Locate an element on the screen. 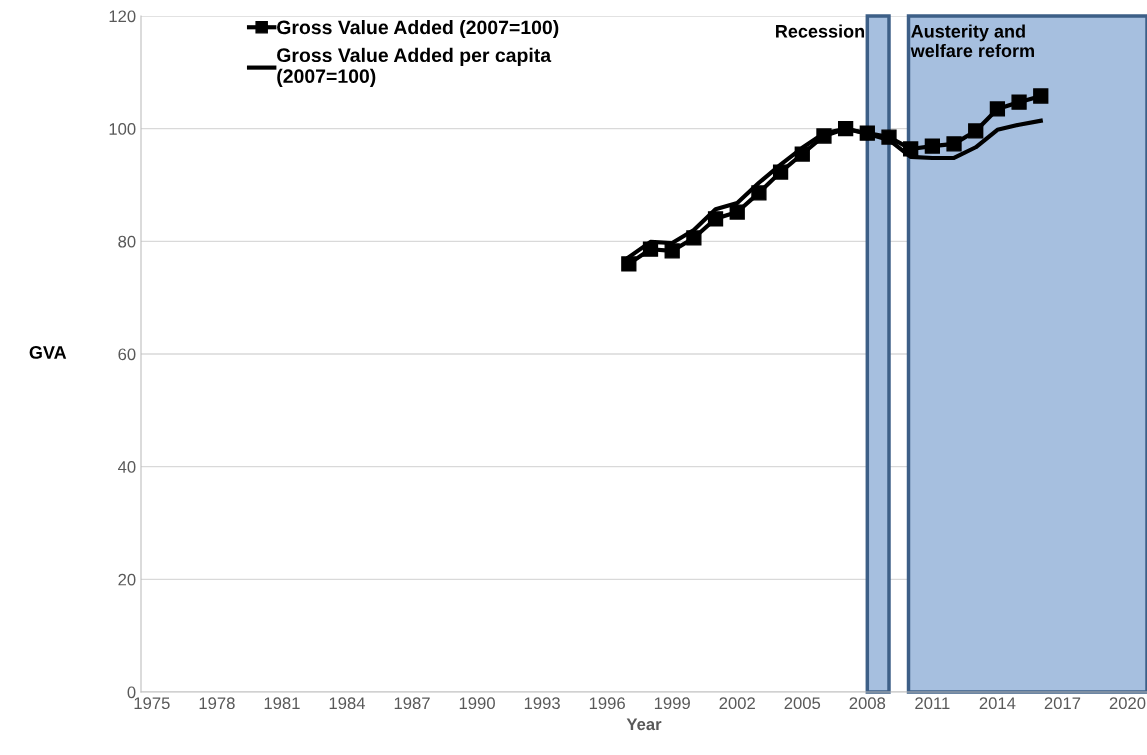 This screenshot has width=1147, height=755. x-tick-label: 1984 is located at coordinates (347, 703).